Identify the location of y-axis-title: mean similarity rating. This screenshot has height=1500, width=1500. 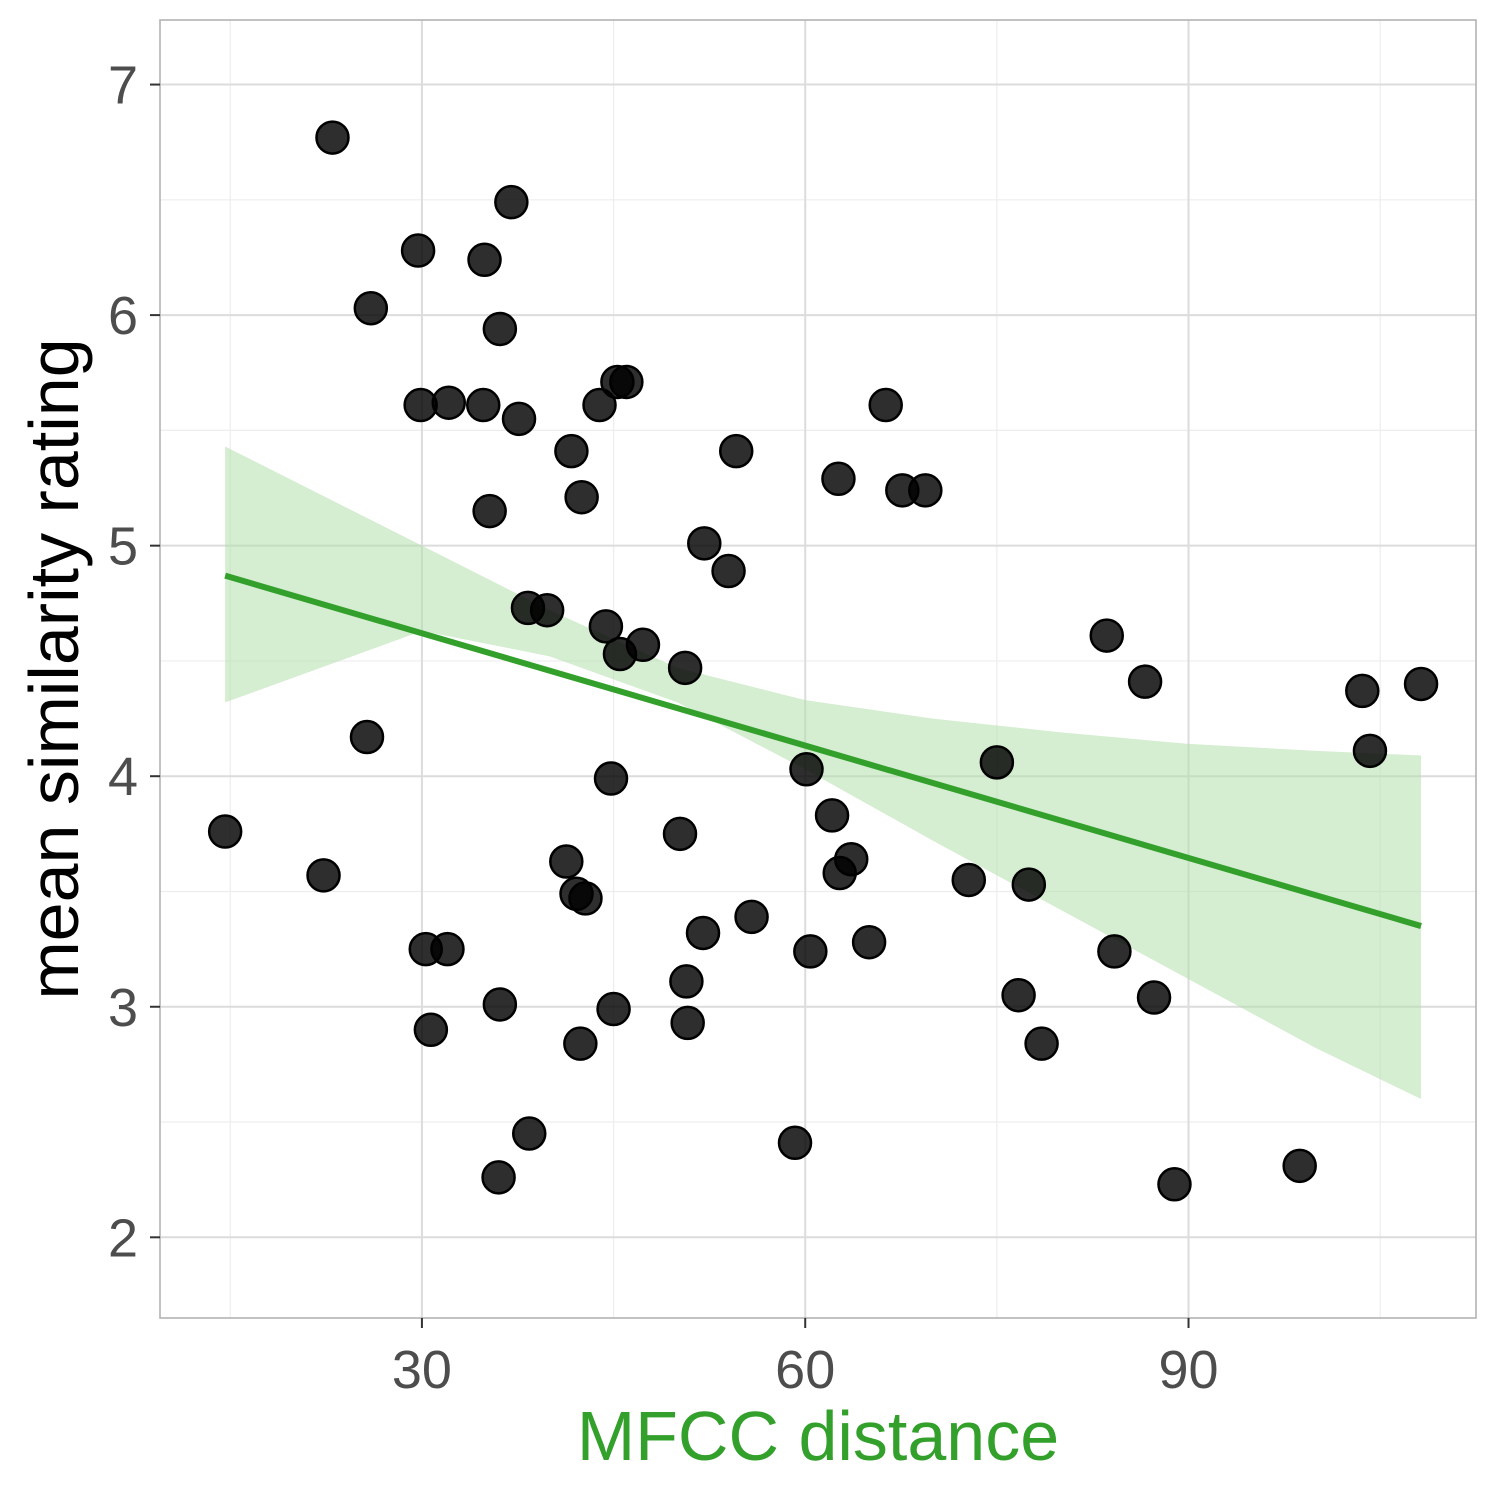
(54, 668).